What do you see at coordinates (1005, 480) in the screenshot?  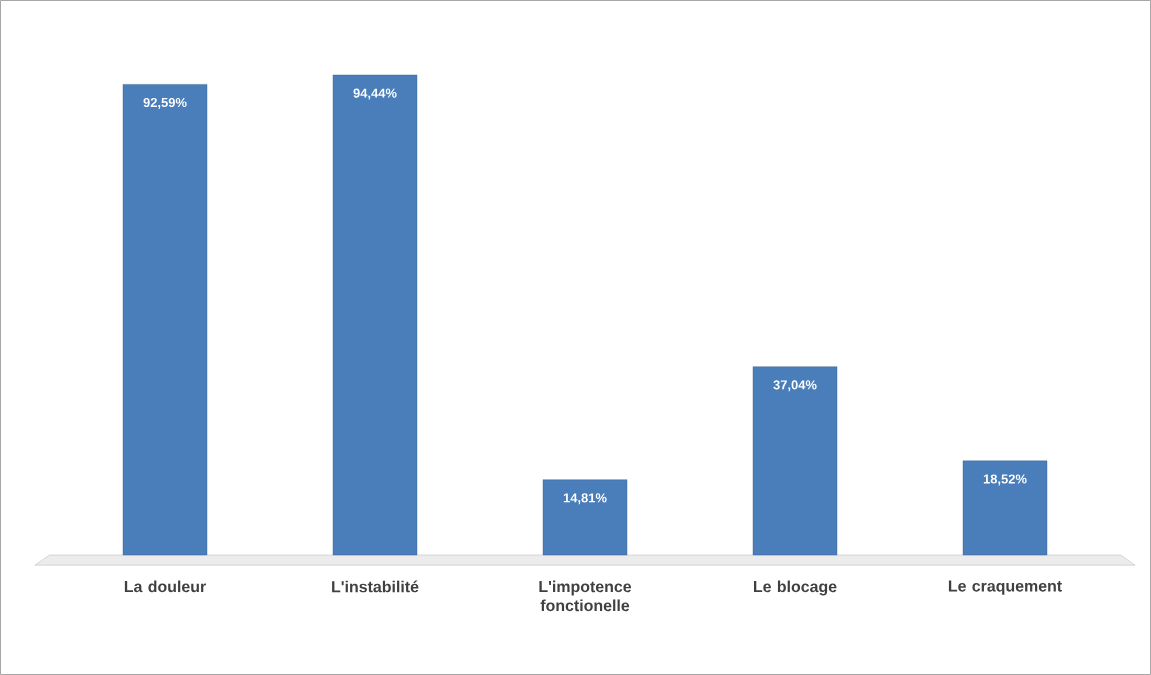 I see `data-label: 18,52%` at bounding box center [1005, 480].